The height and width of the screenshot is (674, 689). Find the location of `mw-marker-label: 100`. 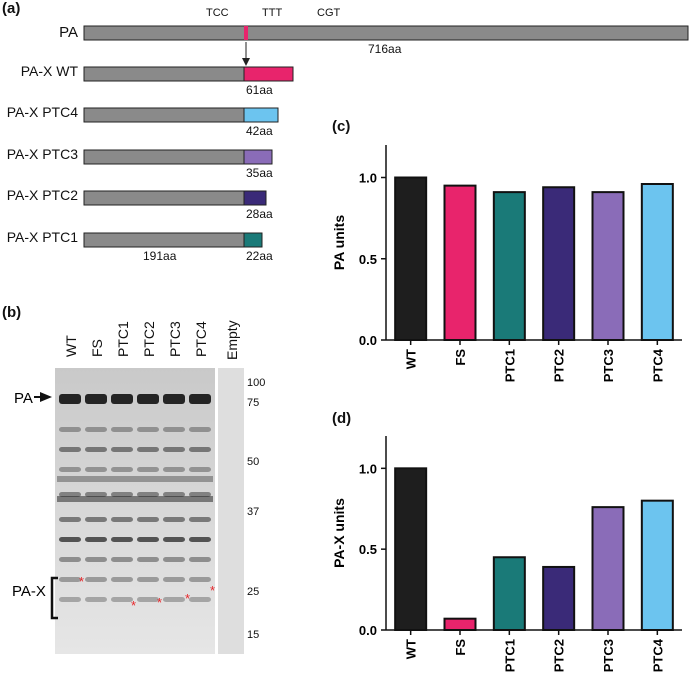

mw-marker-label: 100 is located at coordinates (256, 383).